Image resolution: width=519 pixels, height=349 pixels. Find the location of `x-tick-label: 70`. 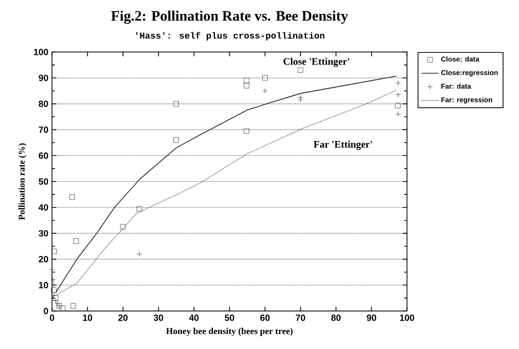

x-tick-label: 70 is located at coordinates (301, 317).